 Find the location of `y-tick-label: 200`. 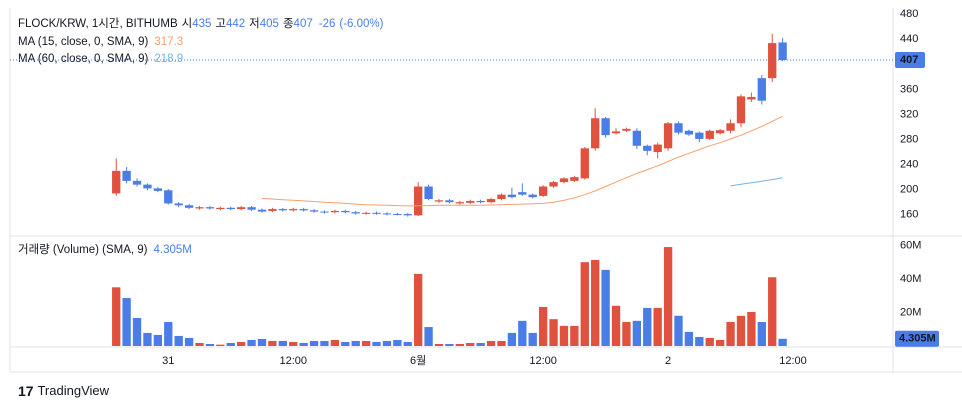

y-tick-label: 200 is located at coordinates (909, 190).